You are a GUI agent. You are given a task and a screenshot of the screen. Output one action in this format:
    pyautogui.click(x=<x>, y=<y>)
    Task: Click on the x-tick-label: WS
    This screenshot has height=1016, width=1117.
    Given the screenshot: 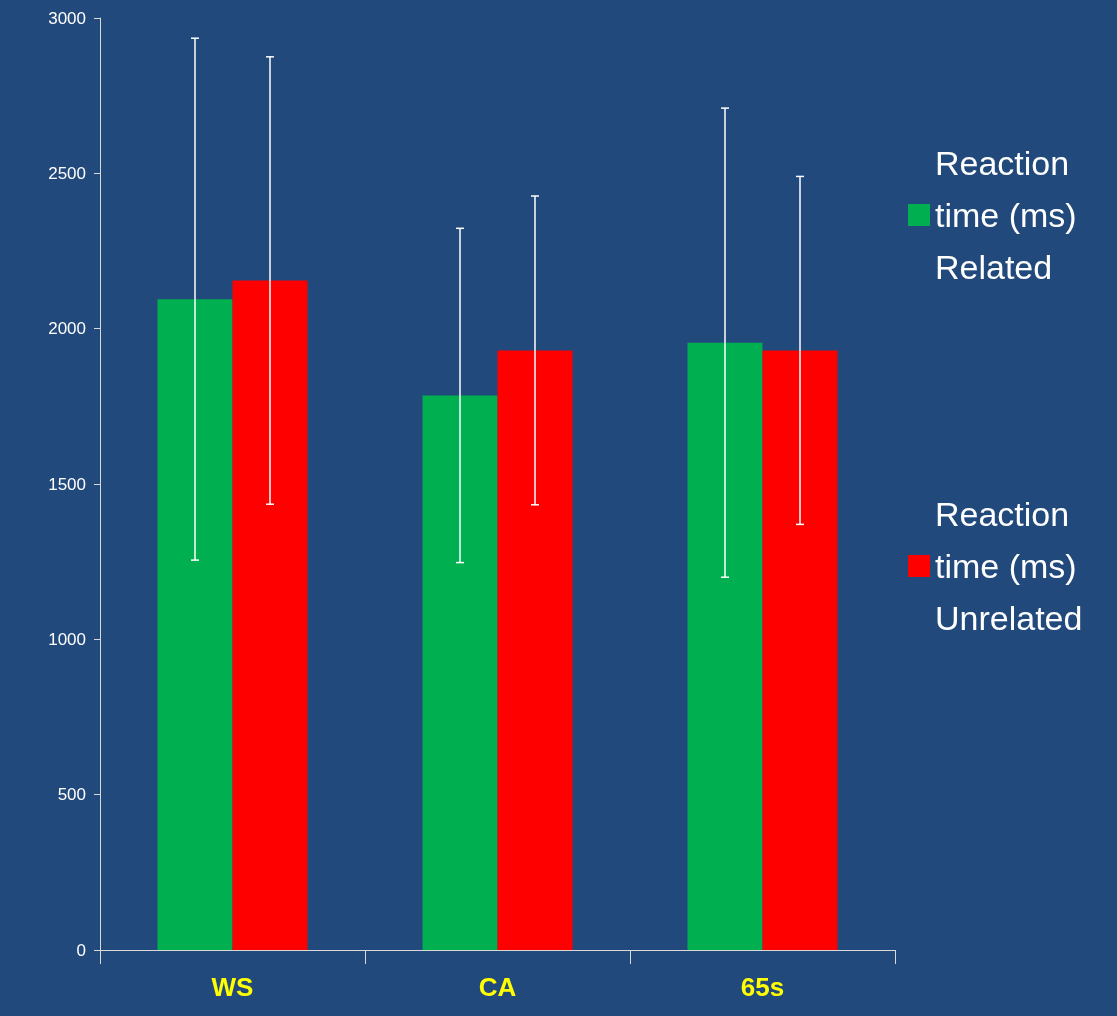 What is the action you would take?
    pyautogui.click(x=232, y=987)
    